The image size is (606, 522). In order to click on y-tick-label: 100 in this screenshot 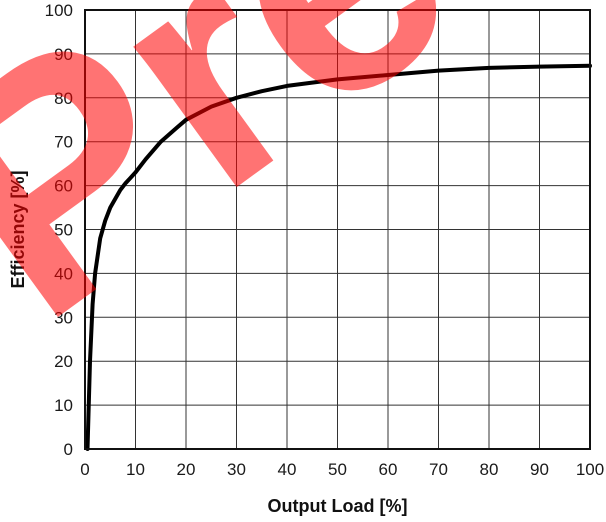, I will do `click(59, 10)`.